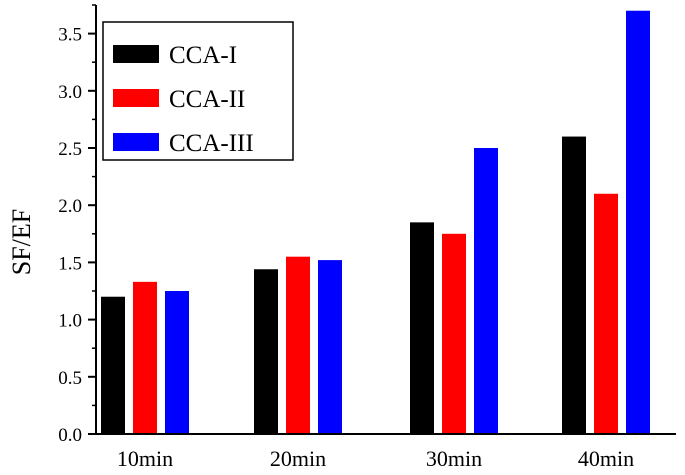  Describe the element at coordinates (136, 142) in the screenshot. I see `legend-swatch-cca-iii` at that location.